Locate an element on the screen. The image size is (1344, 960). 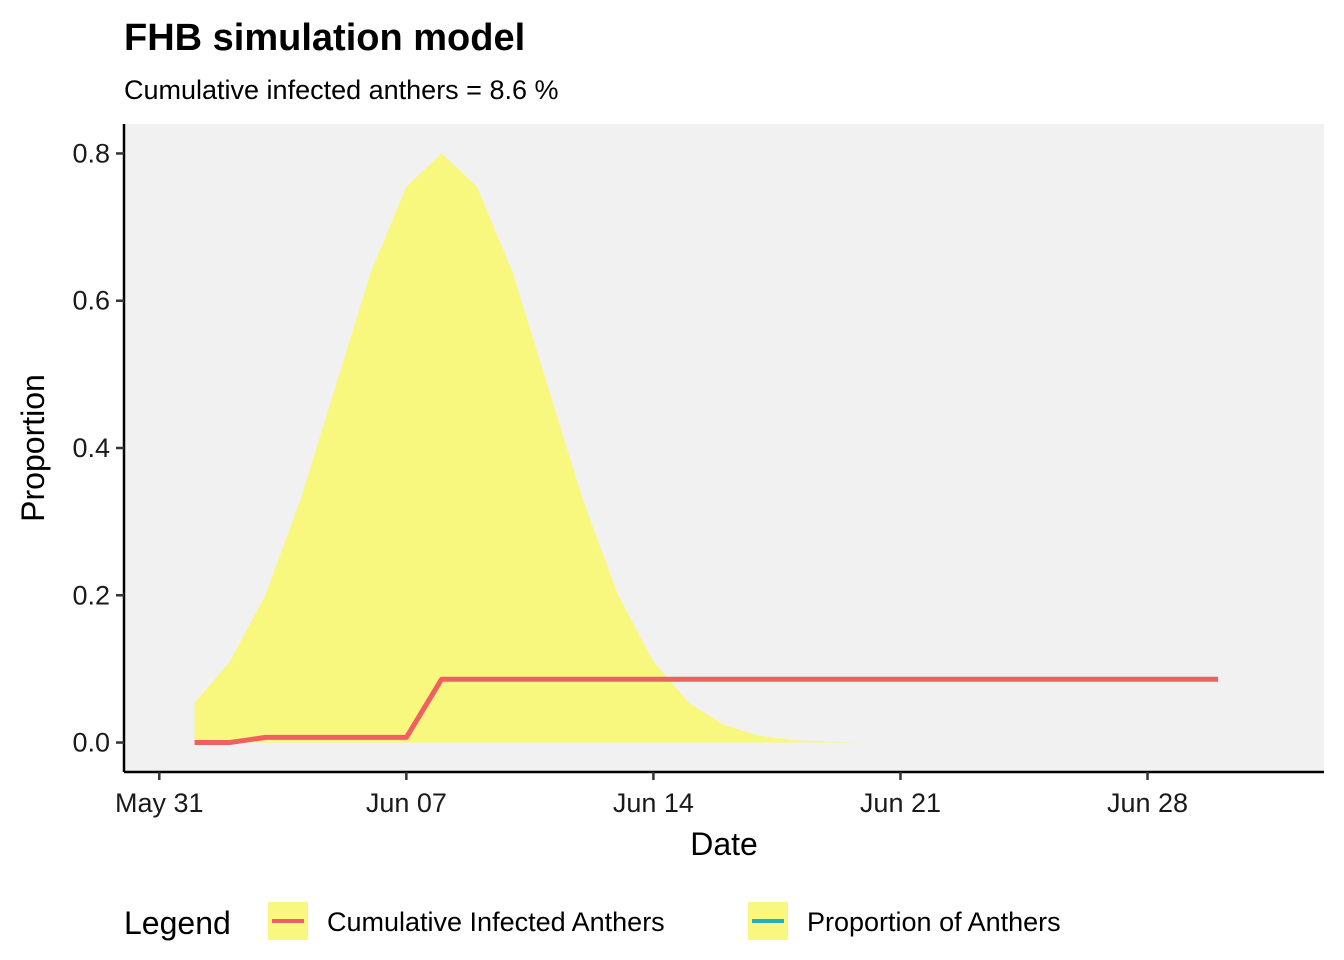
cumulative-infected-anthers-line is located at coordinates (706, 710).